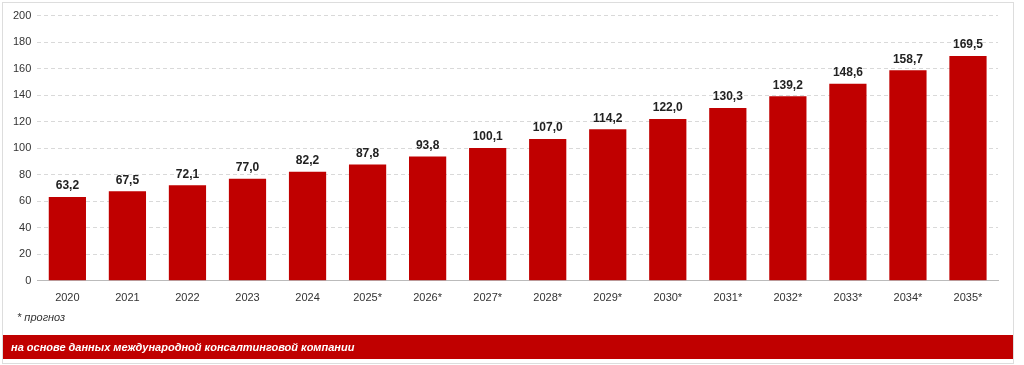  Describe the element at coordinates (548, 127) in the screenshot. I see `data-label: 107,0` at that location.